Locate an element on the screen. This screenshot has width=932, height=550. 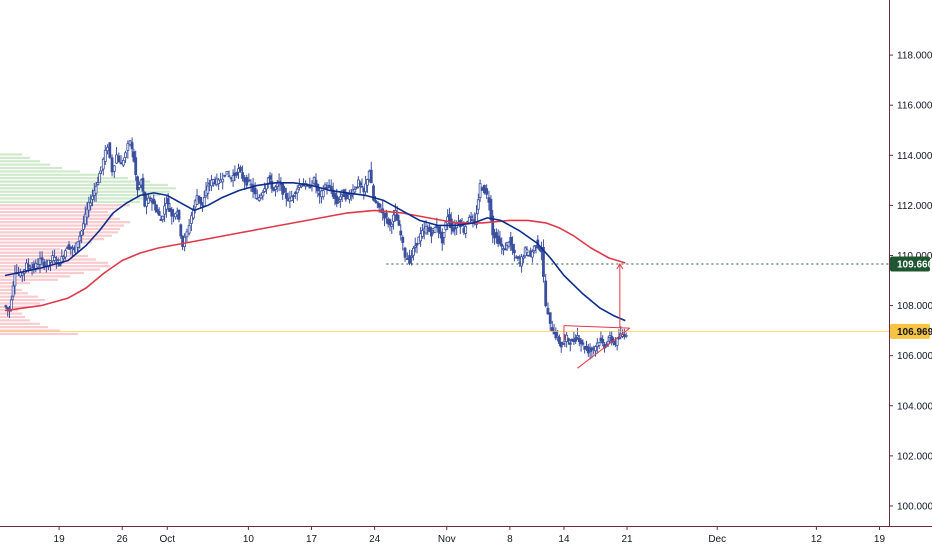
triangle-upper-line is located at coordinates (596, 327).